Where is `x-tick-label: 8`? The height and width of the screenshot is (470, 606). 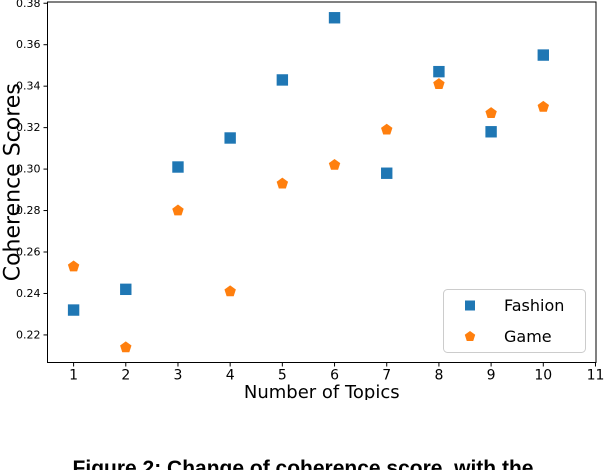
x-tick-label: 8 is located at coordinates (438, 376).